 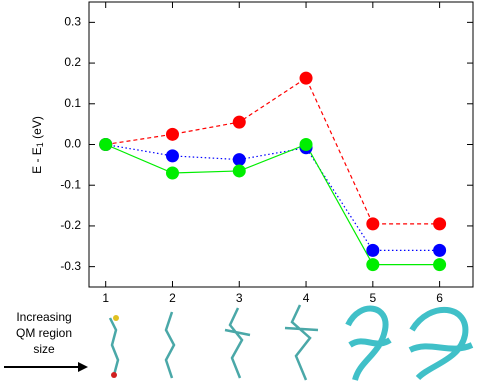 I want to click on arrow, so click(x=46, y=367).